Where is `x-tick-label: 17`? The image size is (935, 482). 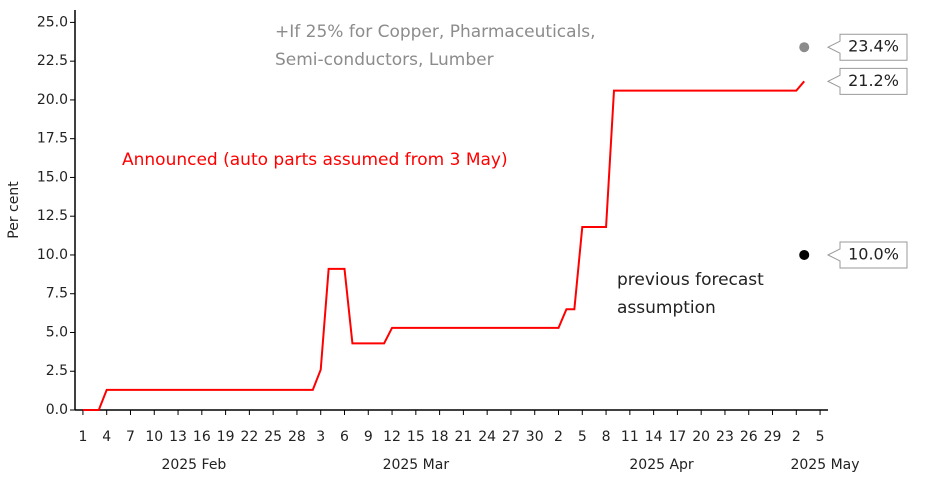
x-tick-label: 17 is located at coordinates (677, 437).